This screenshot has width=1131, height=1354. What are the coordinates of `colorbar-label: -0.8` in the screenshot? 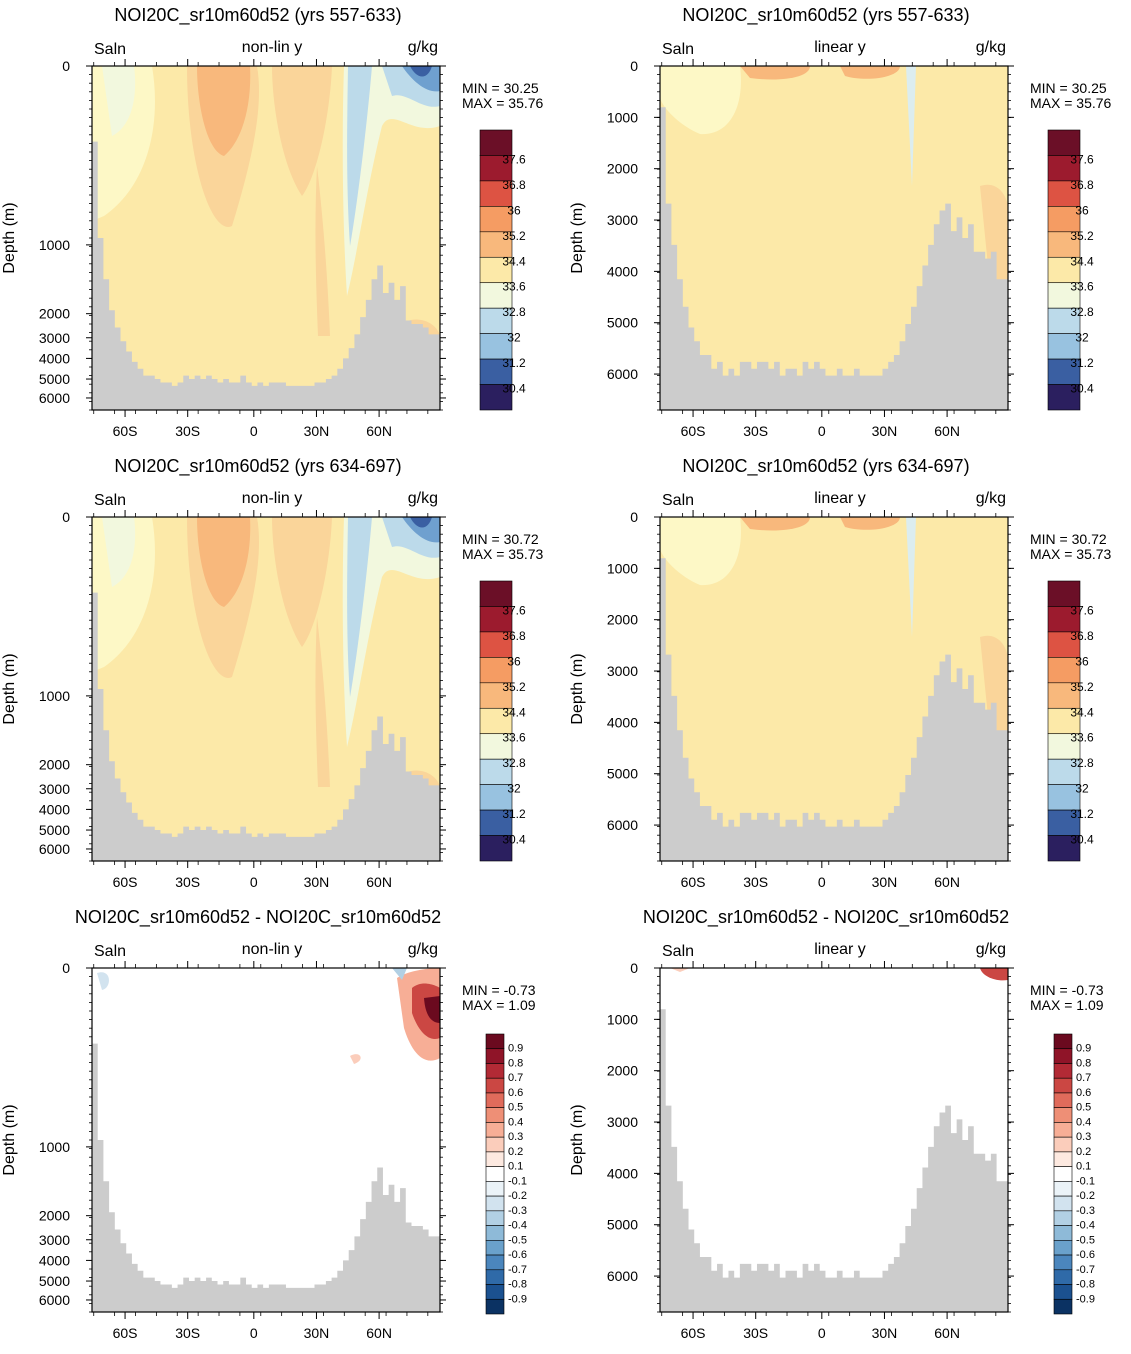 It's located at (1085, 1285).